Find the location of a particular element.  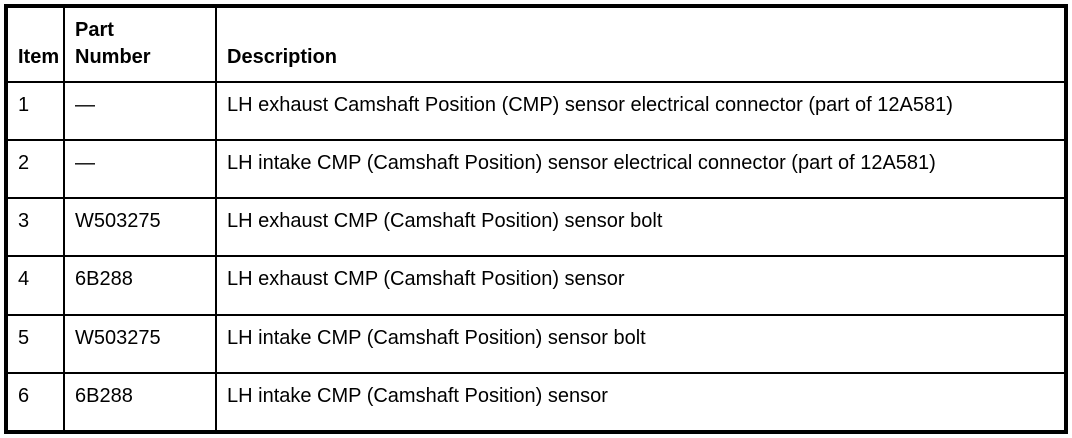

column-header-part-number: Part Number is located at coordinates (140, 44).